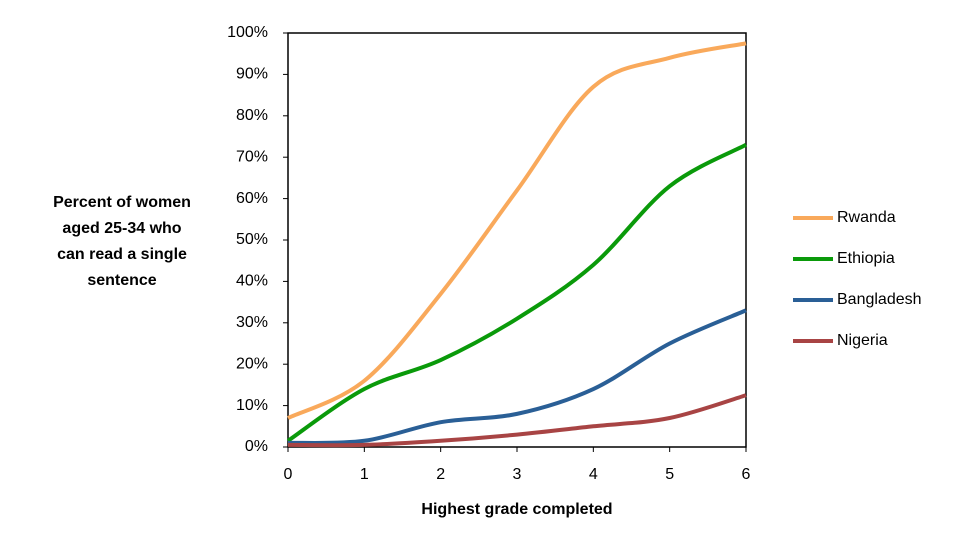  Describe the element at coordinates (252, 239) in the screenshot. I see `y-tick-label: 50%` at that location.